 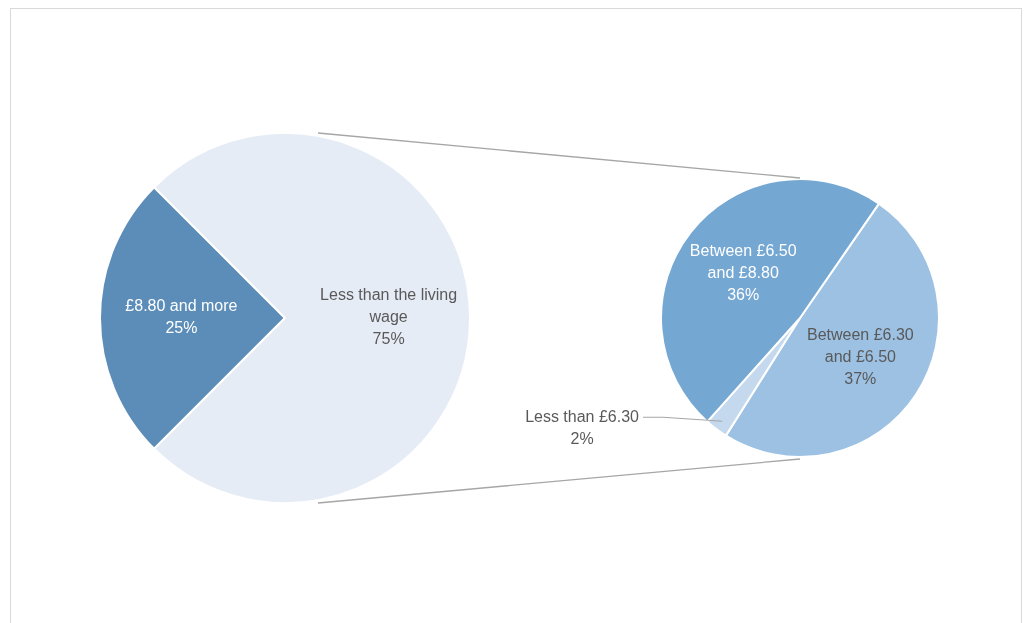 I want to click on slice-label: £8.80 and more, so click(x=181, y=306).